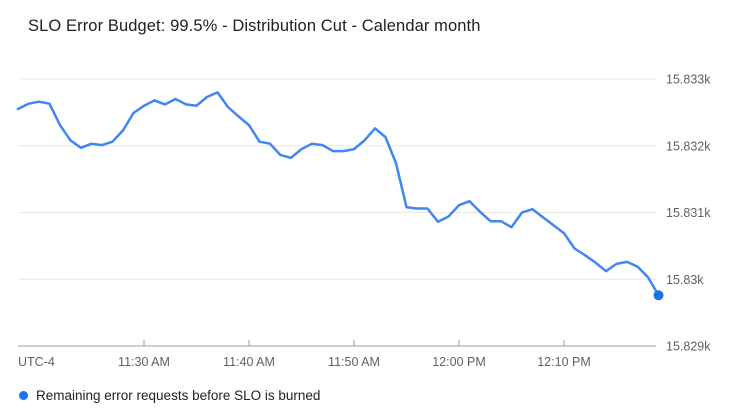  What do you see at coordinates (23, 395) in the screenshot?
I see `legend-series-dot-icon` at bounding box center [23, 395].